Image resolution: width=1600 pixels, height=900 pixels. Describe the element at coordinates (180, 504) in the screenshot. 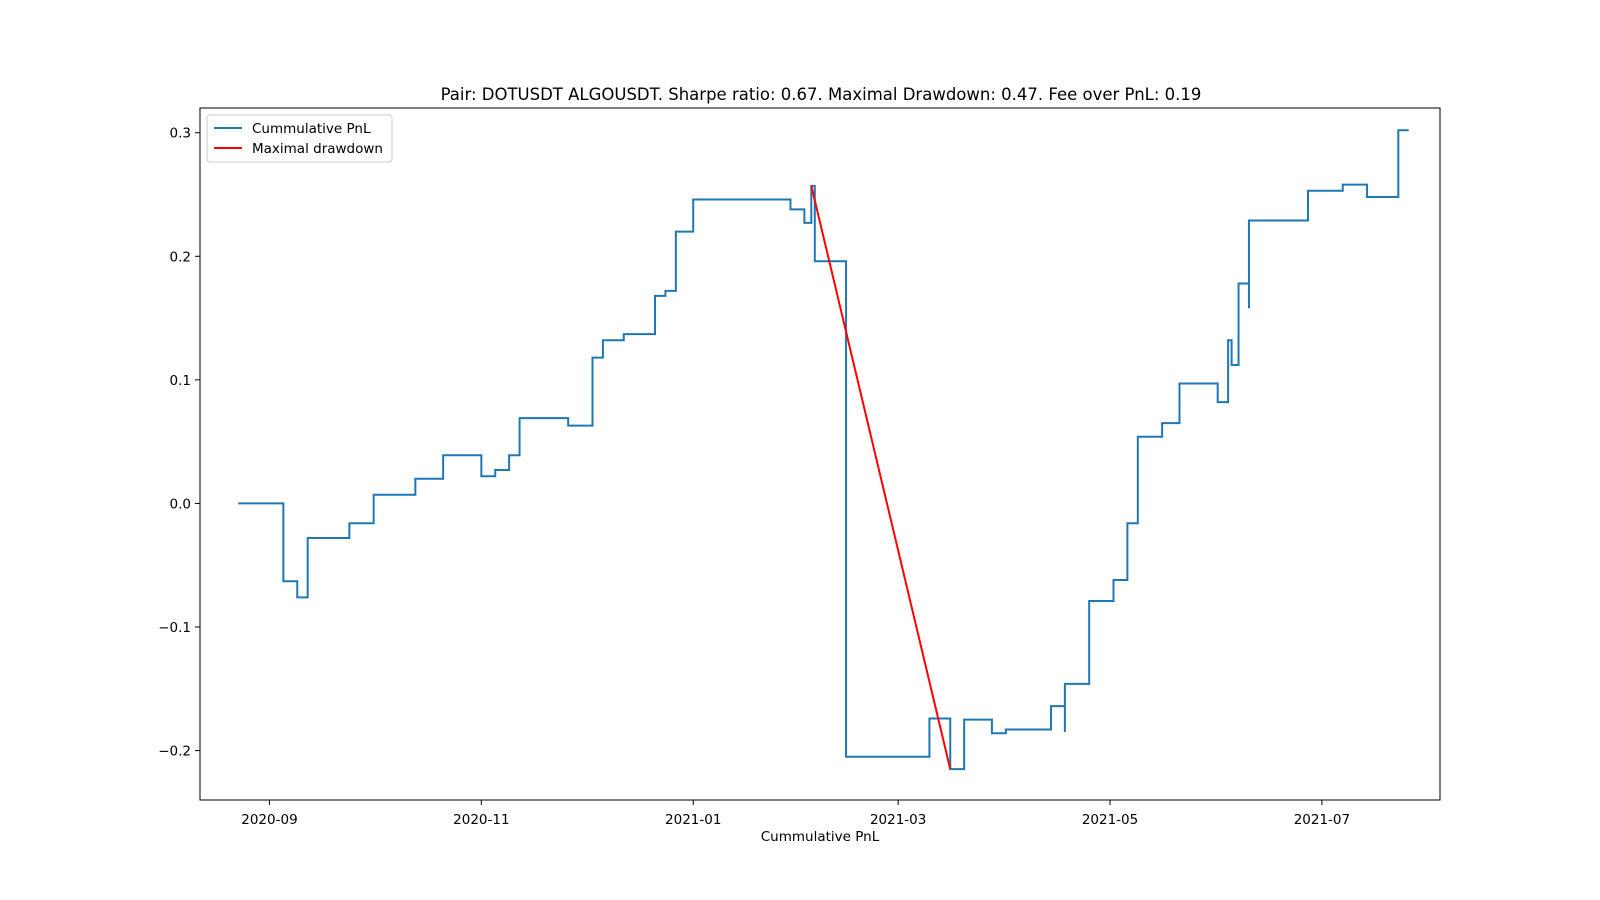

I see `y-tick-label: 0.0` at that location.